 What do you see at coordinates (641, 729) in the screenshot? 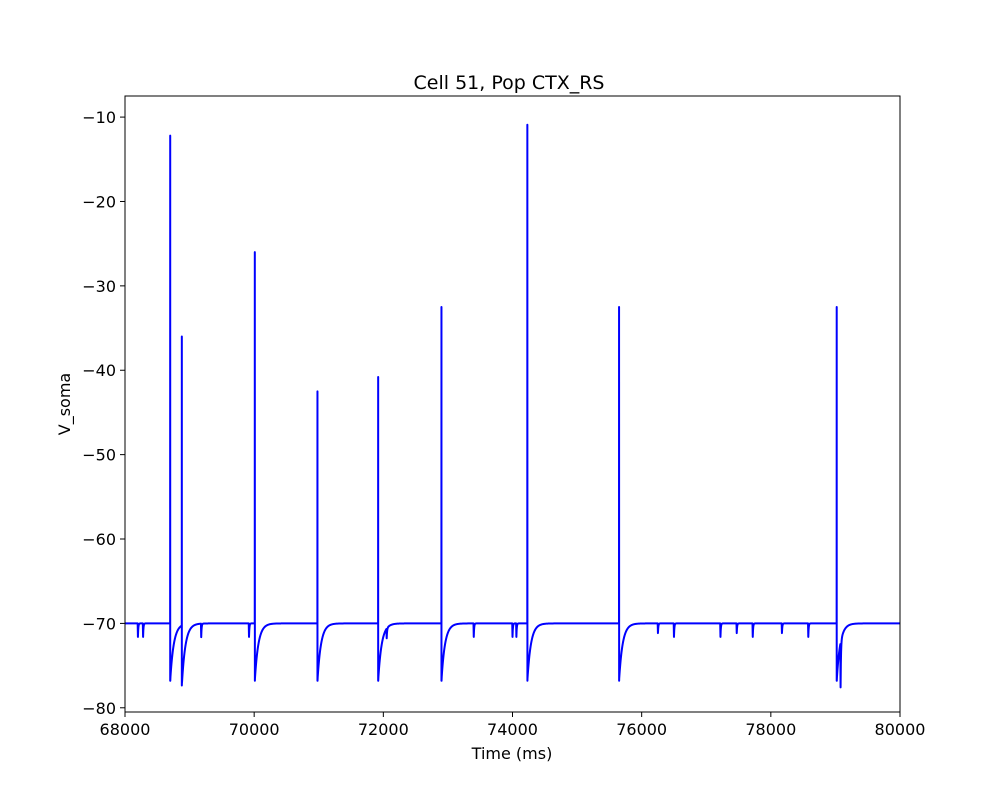
I see `x-tick-label: 76000` at bounding box center [641, 729].